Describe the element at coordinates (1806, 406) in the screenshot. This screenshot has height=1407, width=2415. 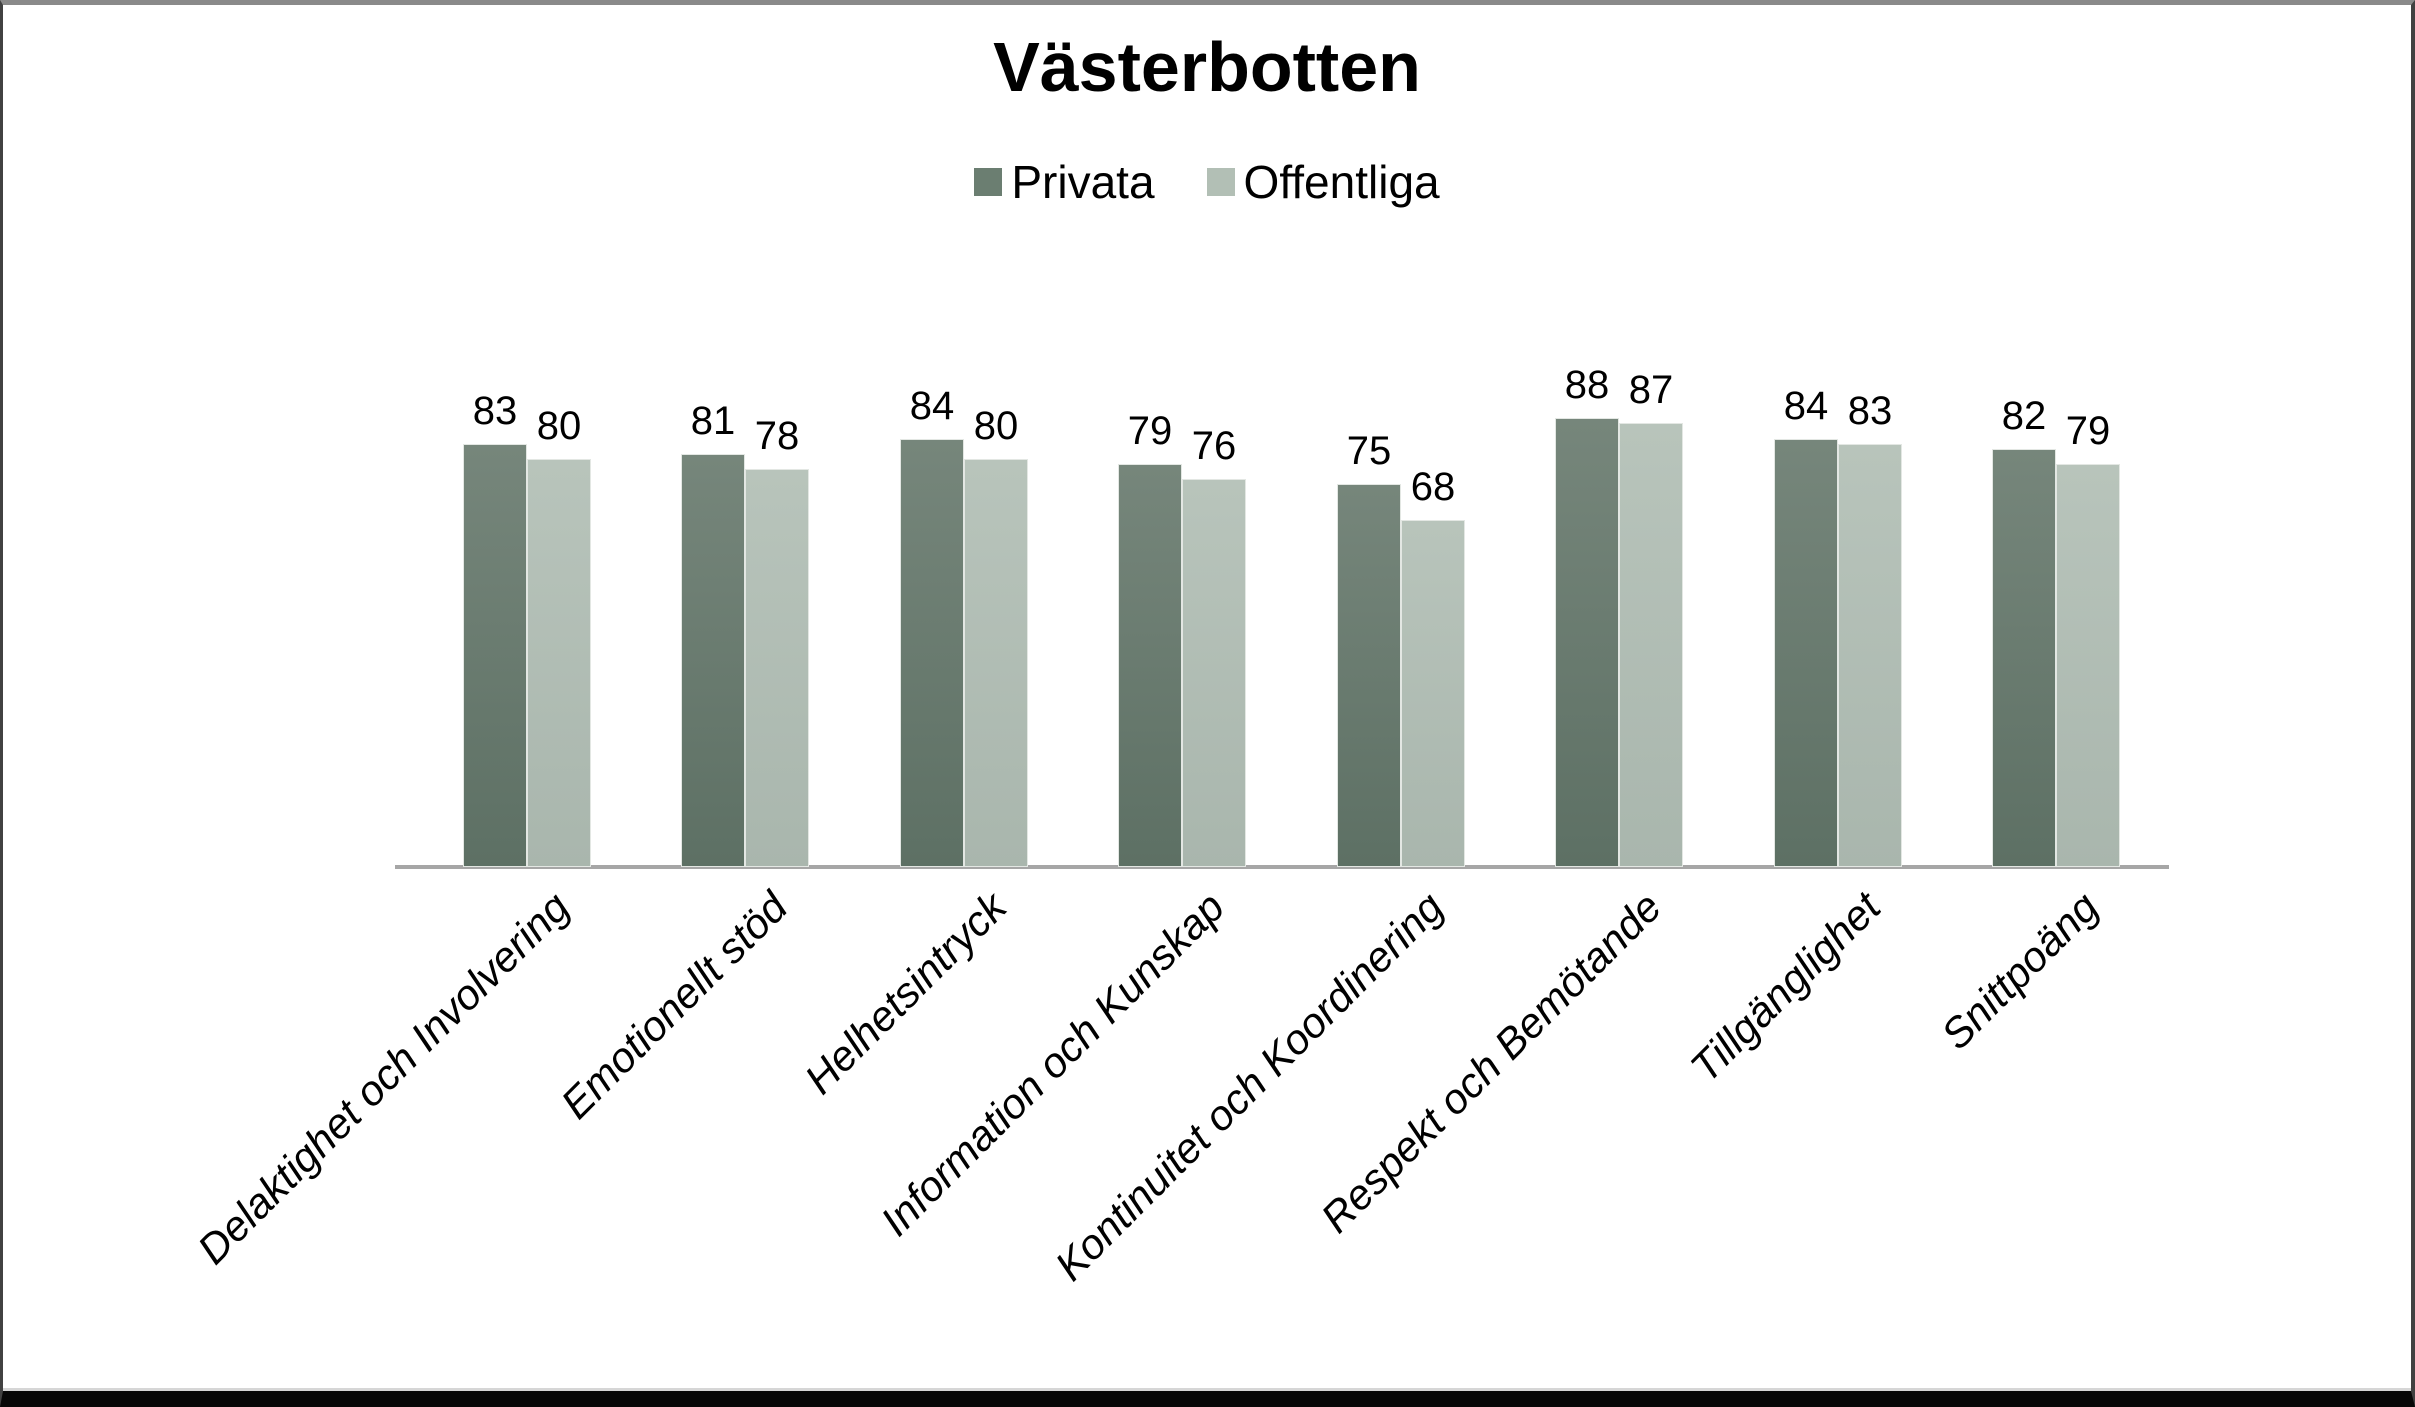
I see `value-label-privata-6: 84` at that location.